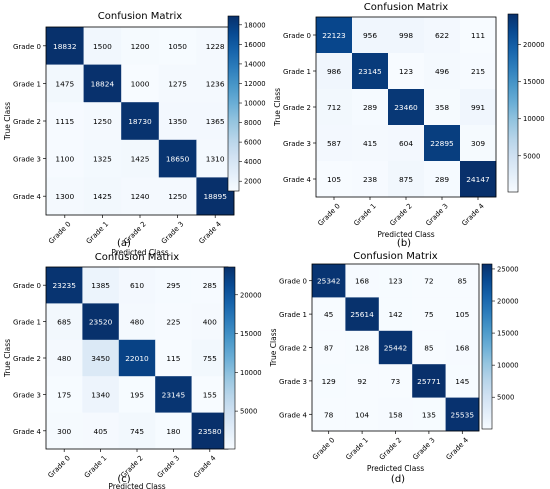 This screenshot has width=550, height=489. I want to click on cell-value-label: 295, so click(173, 285).